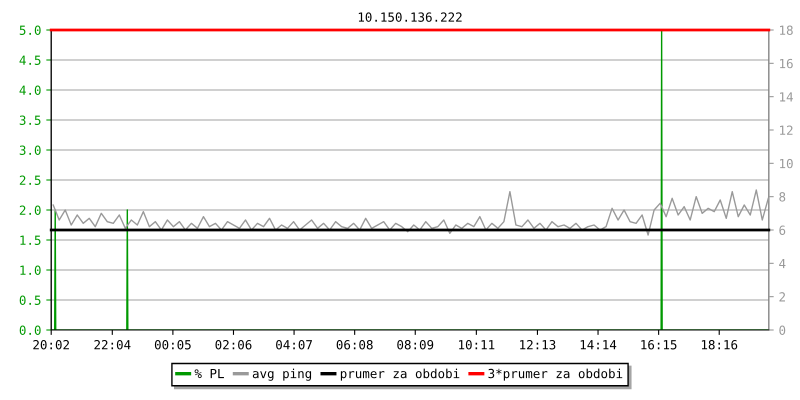 The image size is (800, 400). Describe the element at coordinates (415, 345) in the screenshot. I see `x-tick-label: 08:09` at that location.